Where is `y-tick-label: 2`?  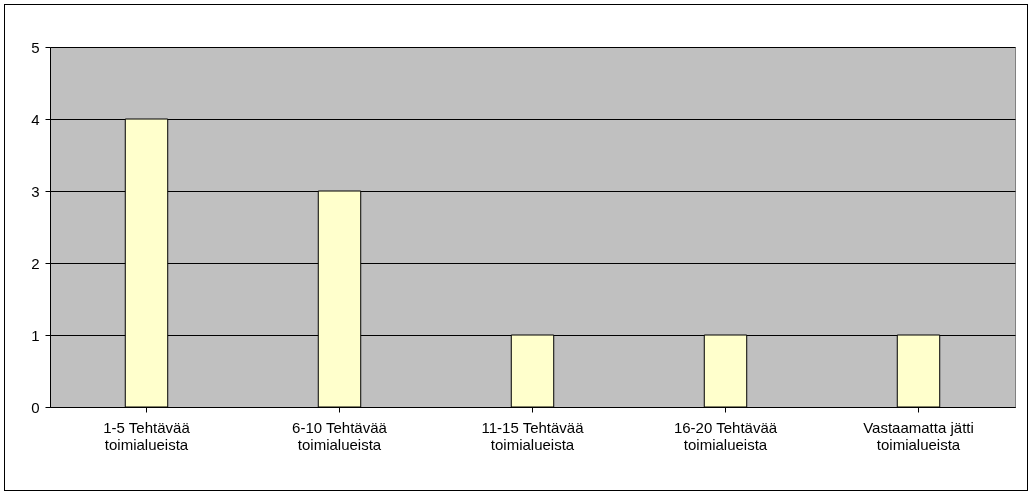 y-tick-label: 2 is located at coordinates (35, 263).